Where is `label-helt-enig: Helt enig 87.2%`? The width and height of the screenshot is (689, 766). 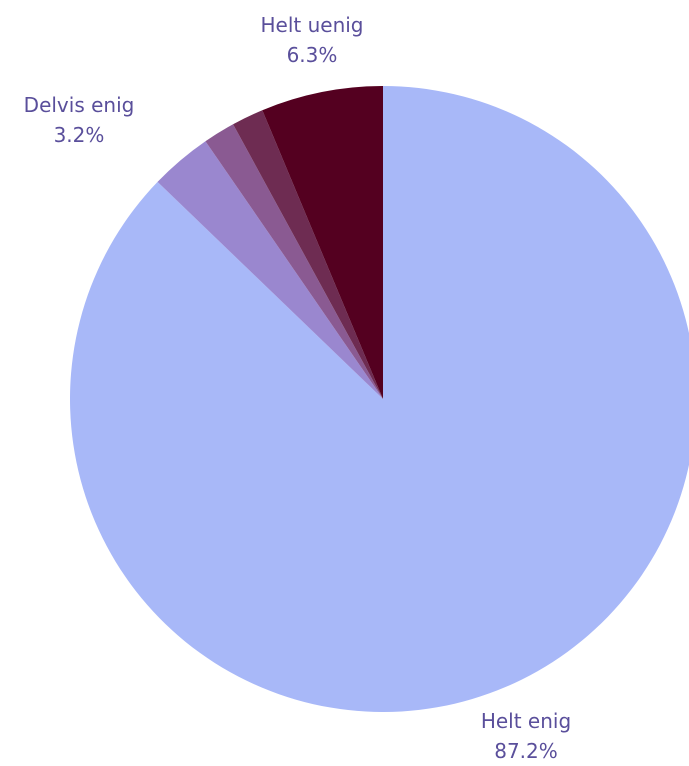
label-helt-enig: Helt enig 87.2% is located at coordinates (526, 736).